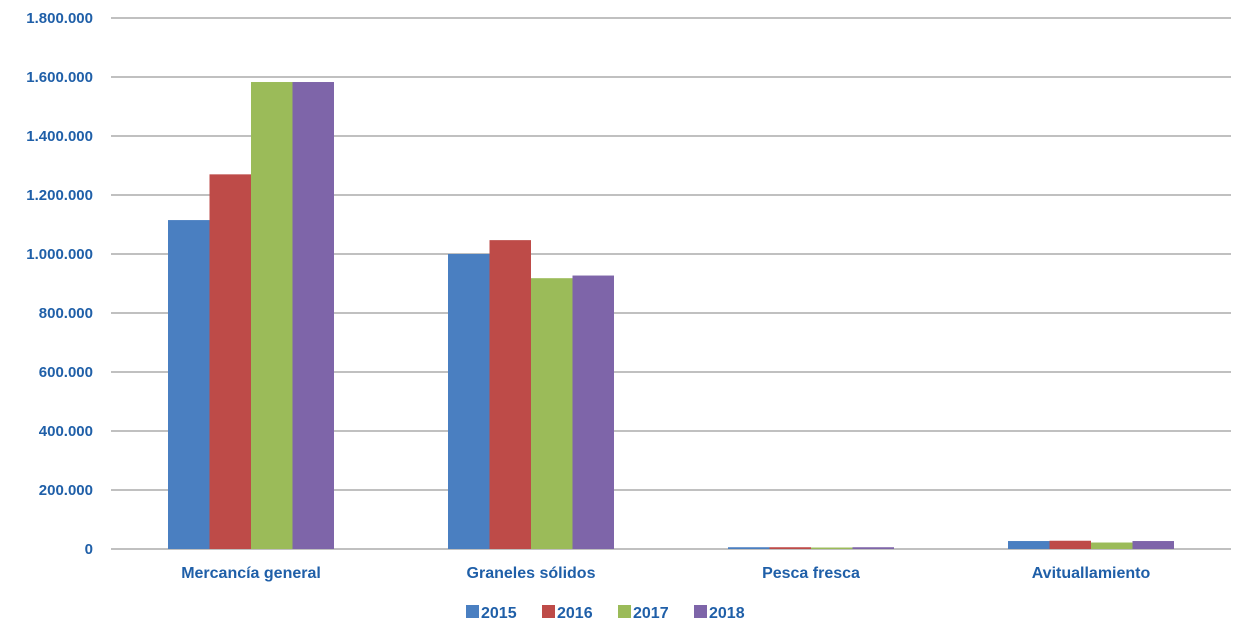 This screenshot has width=1237, height=624. Describe the element at coordinates (811, 573) in the screenshot. I see `x-category-label: Pesca fresca` at that location.